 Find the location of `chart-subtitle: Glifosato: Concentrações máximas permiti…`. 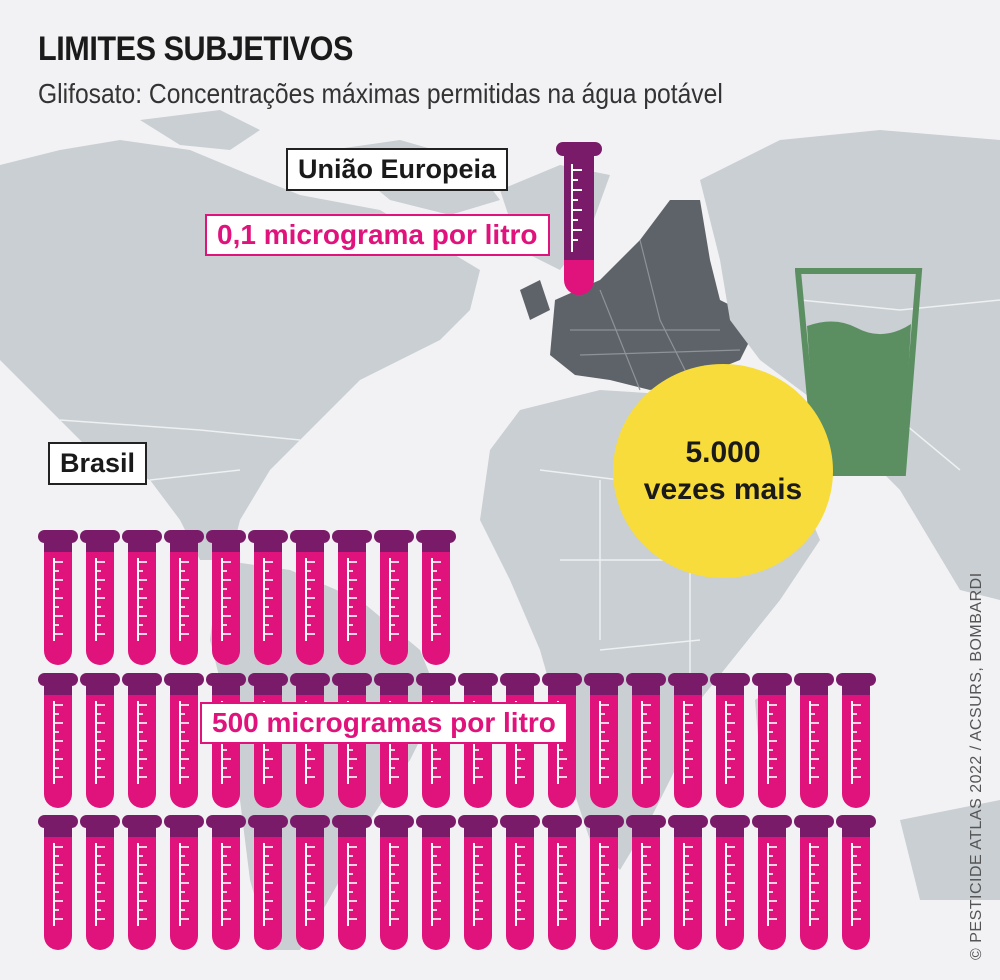

chart-subtitle: Glifosato: Concentrações máximas permiti… is located at coordinates (380, 93).